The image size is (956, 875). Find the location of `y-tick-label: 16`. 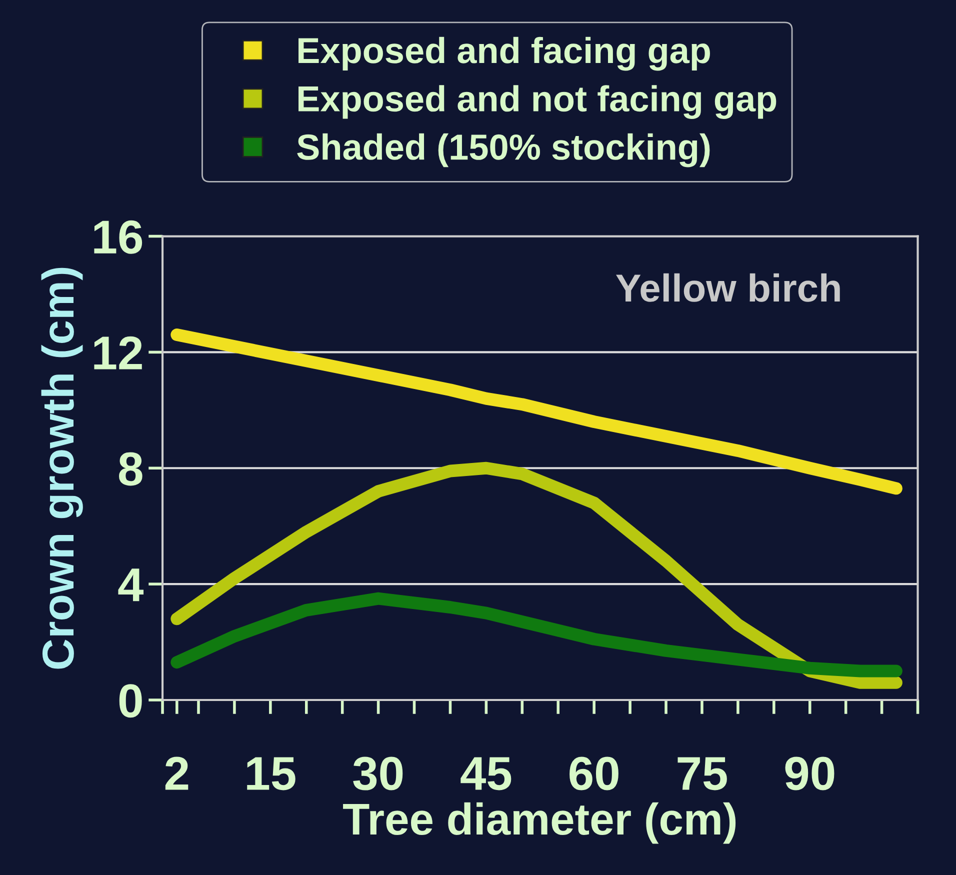

y-tick-label: 16 is located at coordinates (118, 237).